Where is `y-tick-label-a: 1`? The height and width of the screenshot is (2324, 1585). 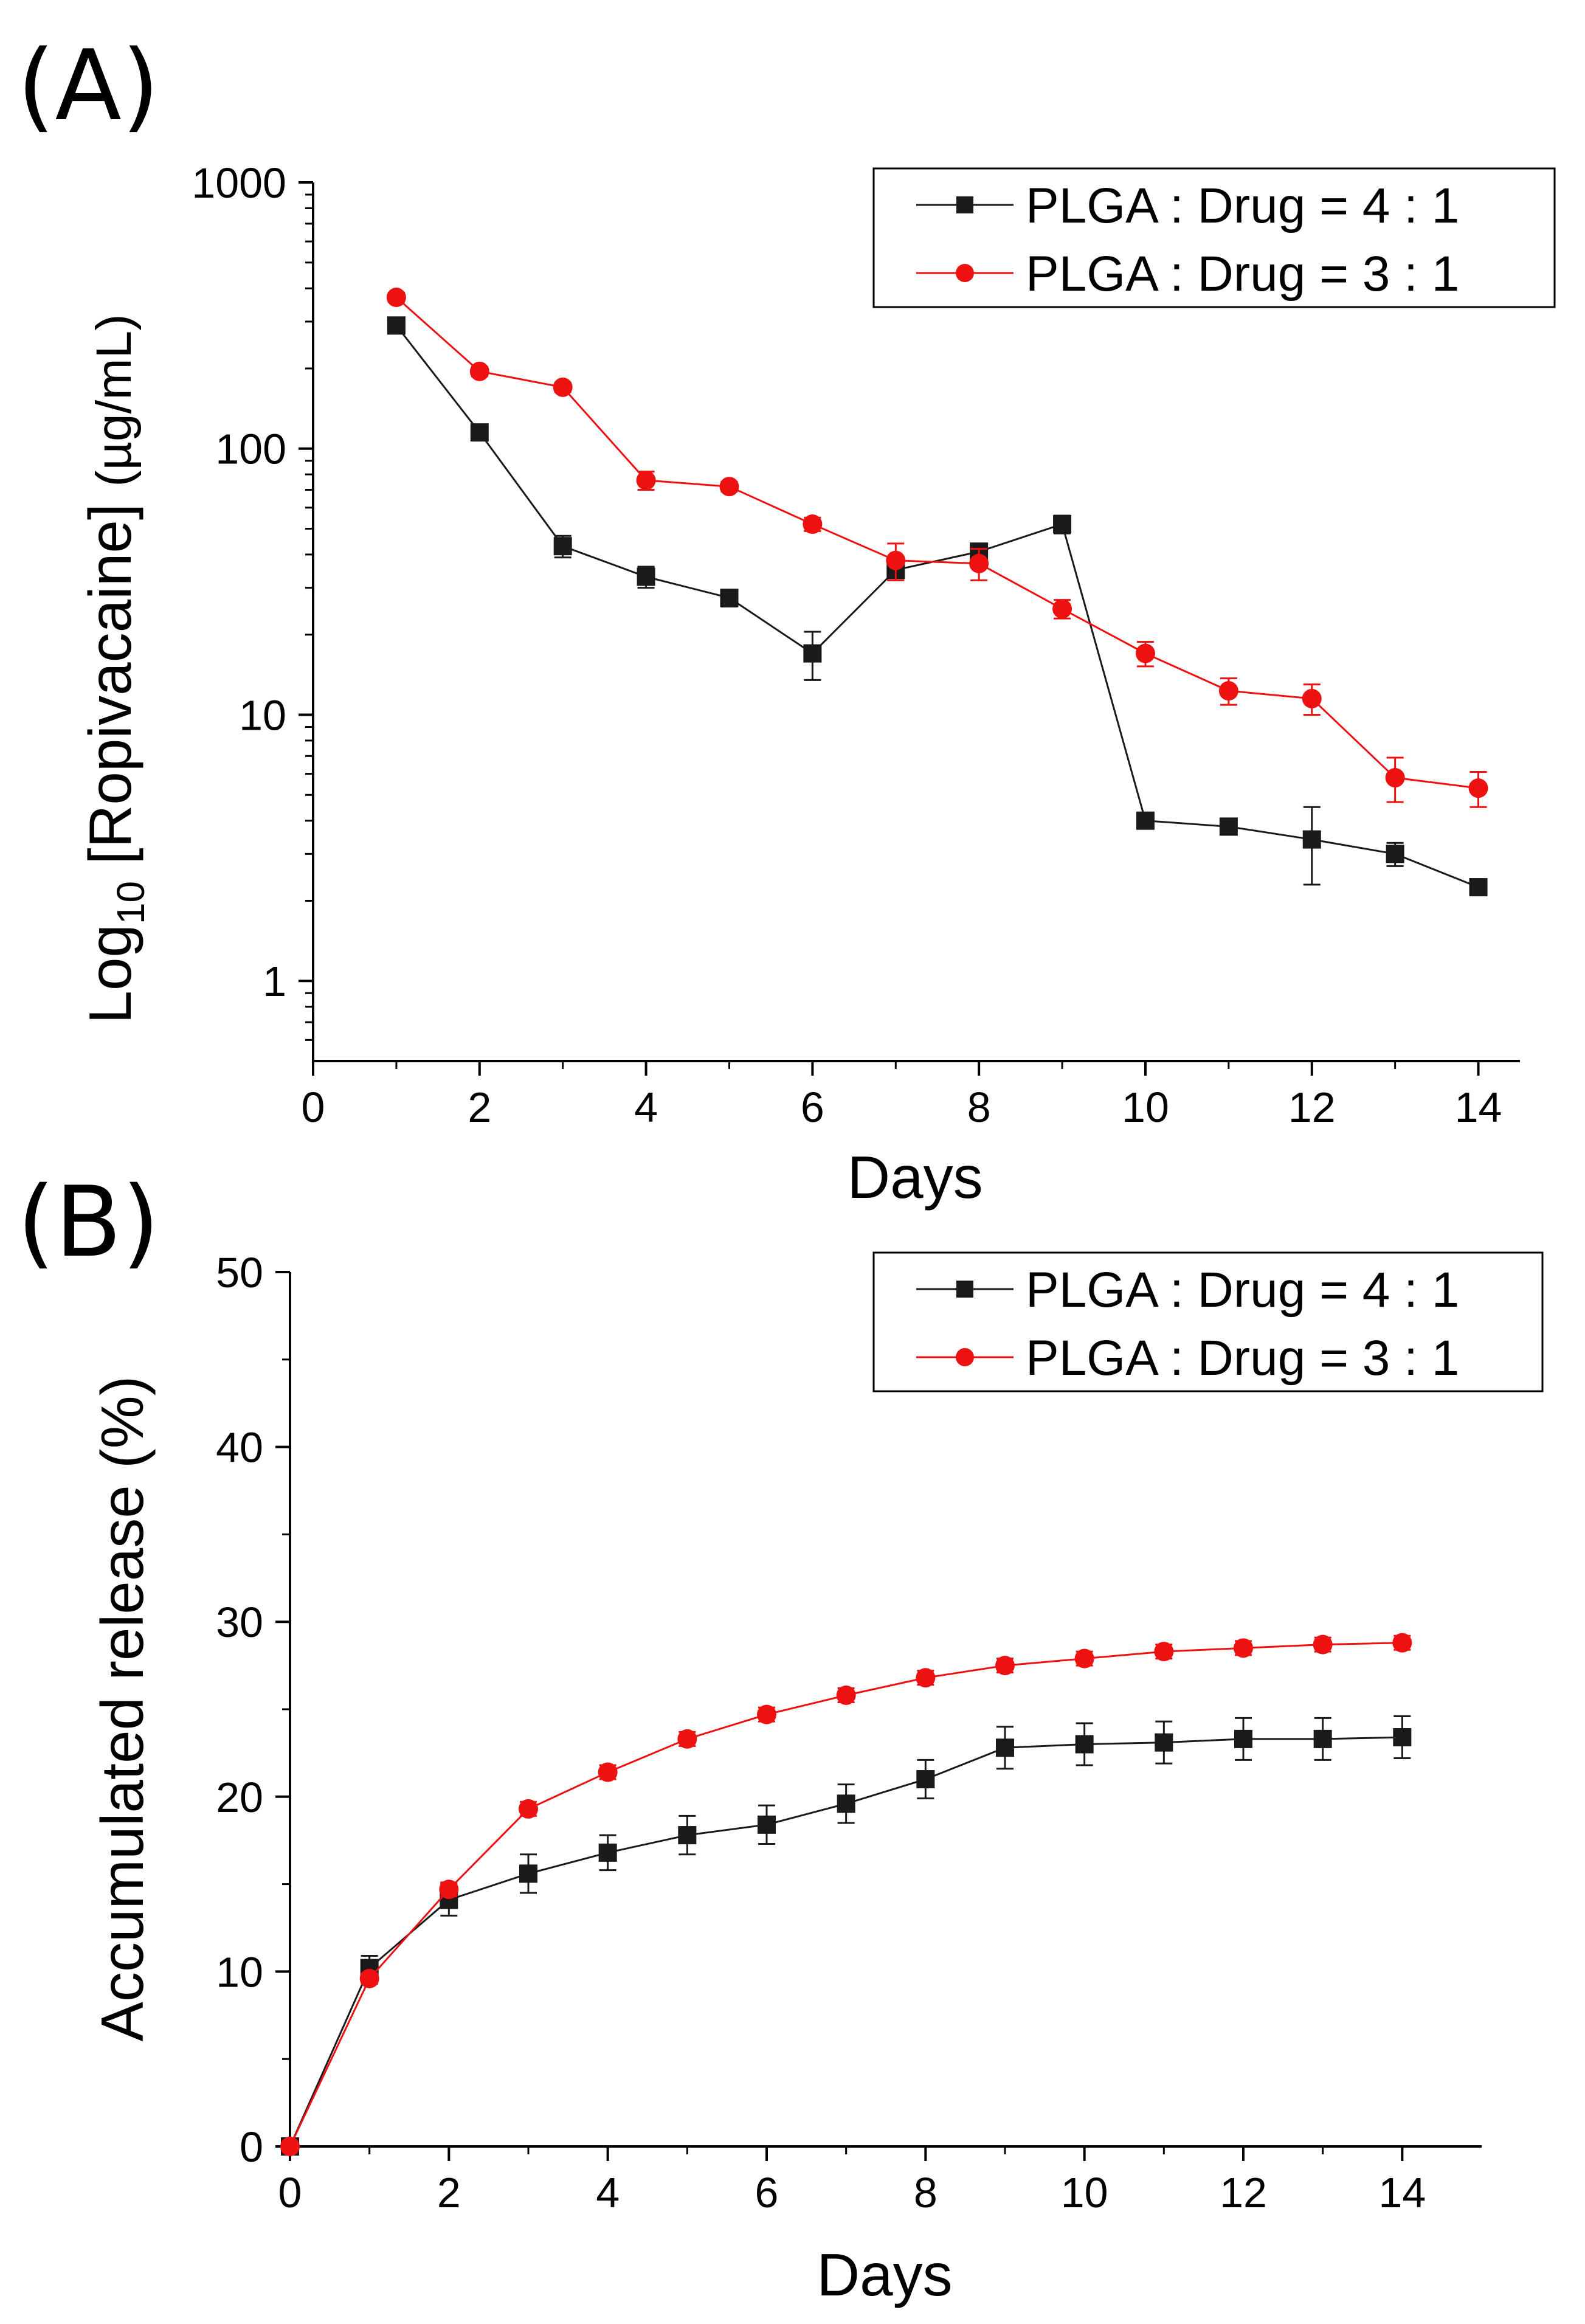
y-tick-label-a: 1 is located at coordinates (274, 981).